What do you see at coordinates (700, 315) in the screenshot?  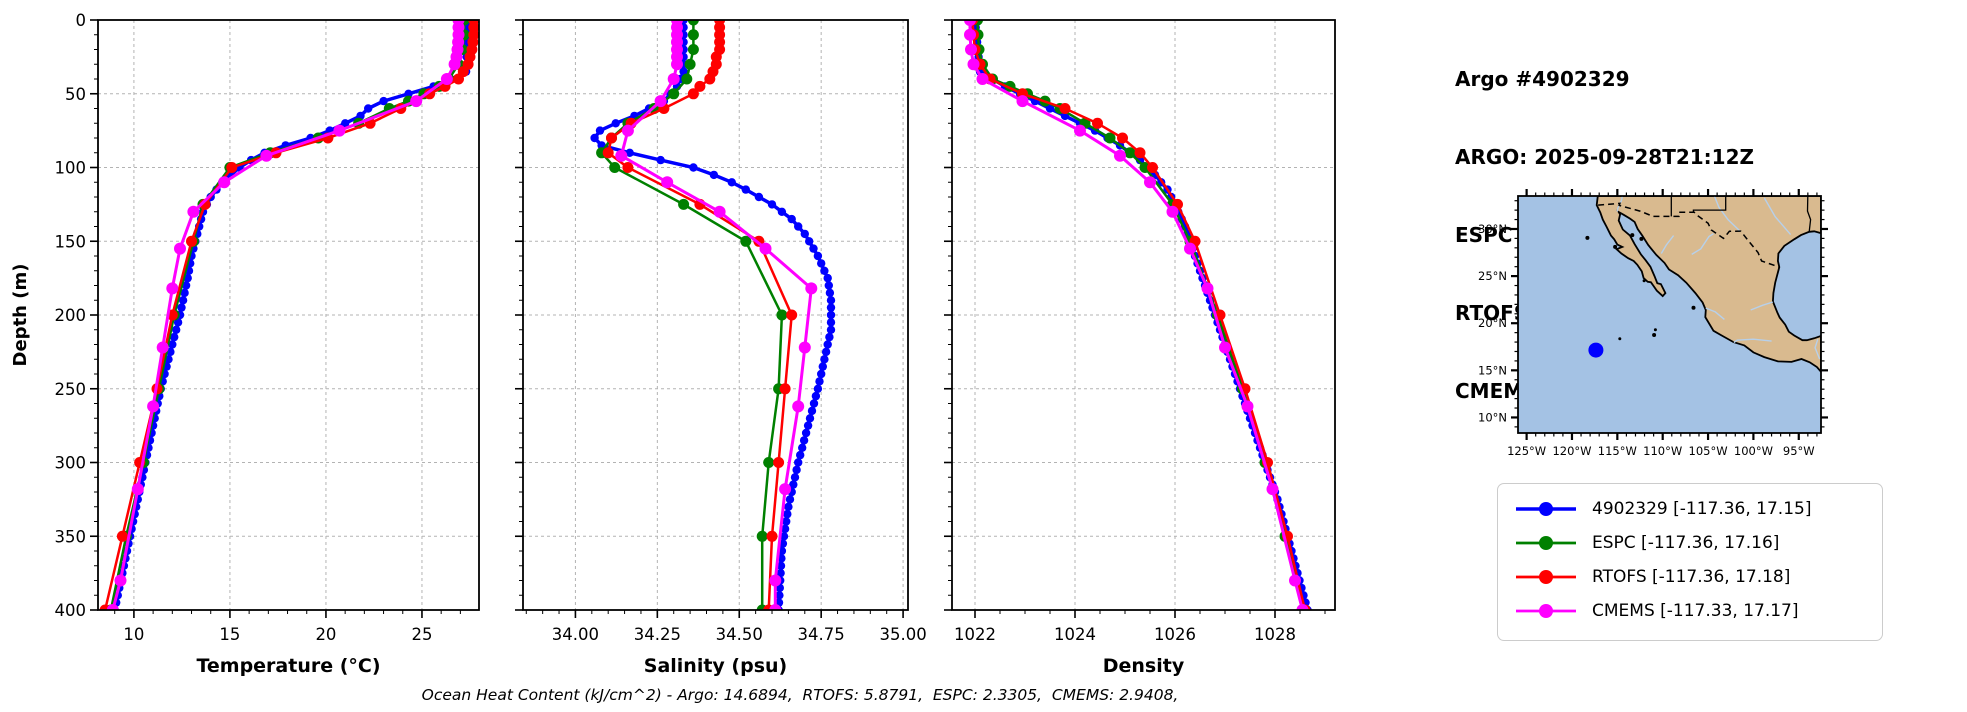 I see `rtofs-salinity-series` at bounding box center [700, 315].